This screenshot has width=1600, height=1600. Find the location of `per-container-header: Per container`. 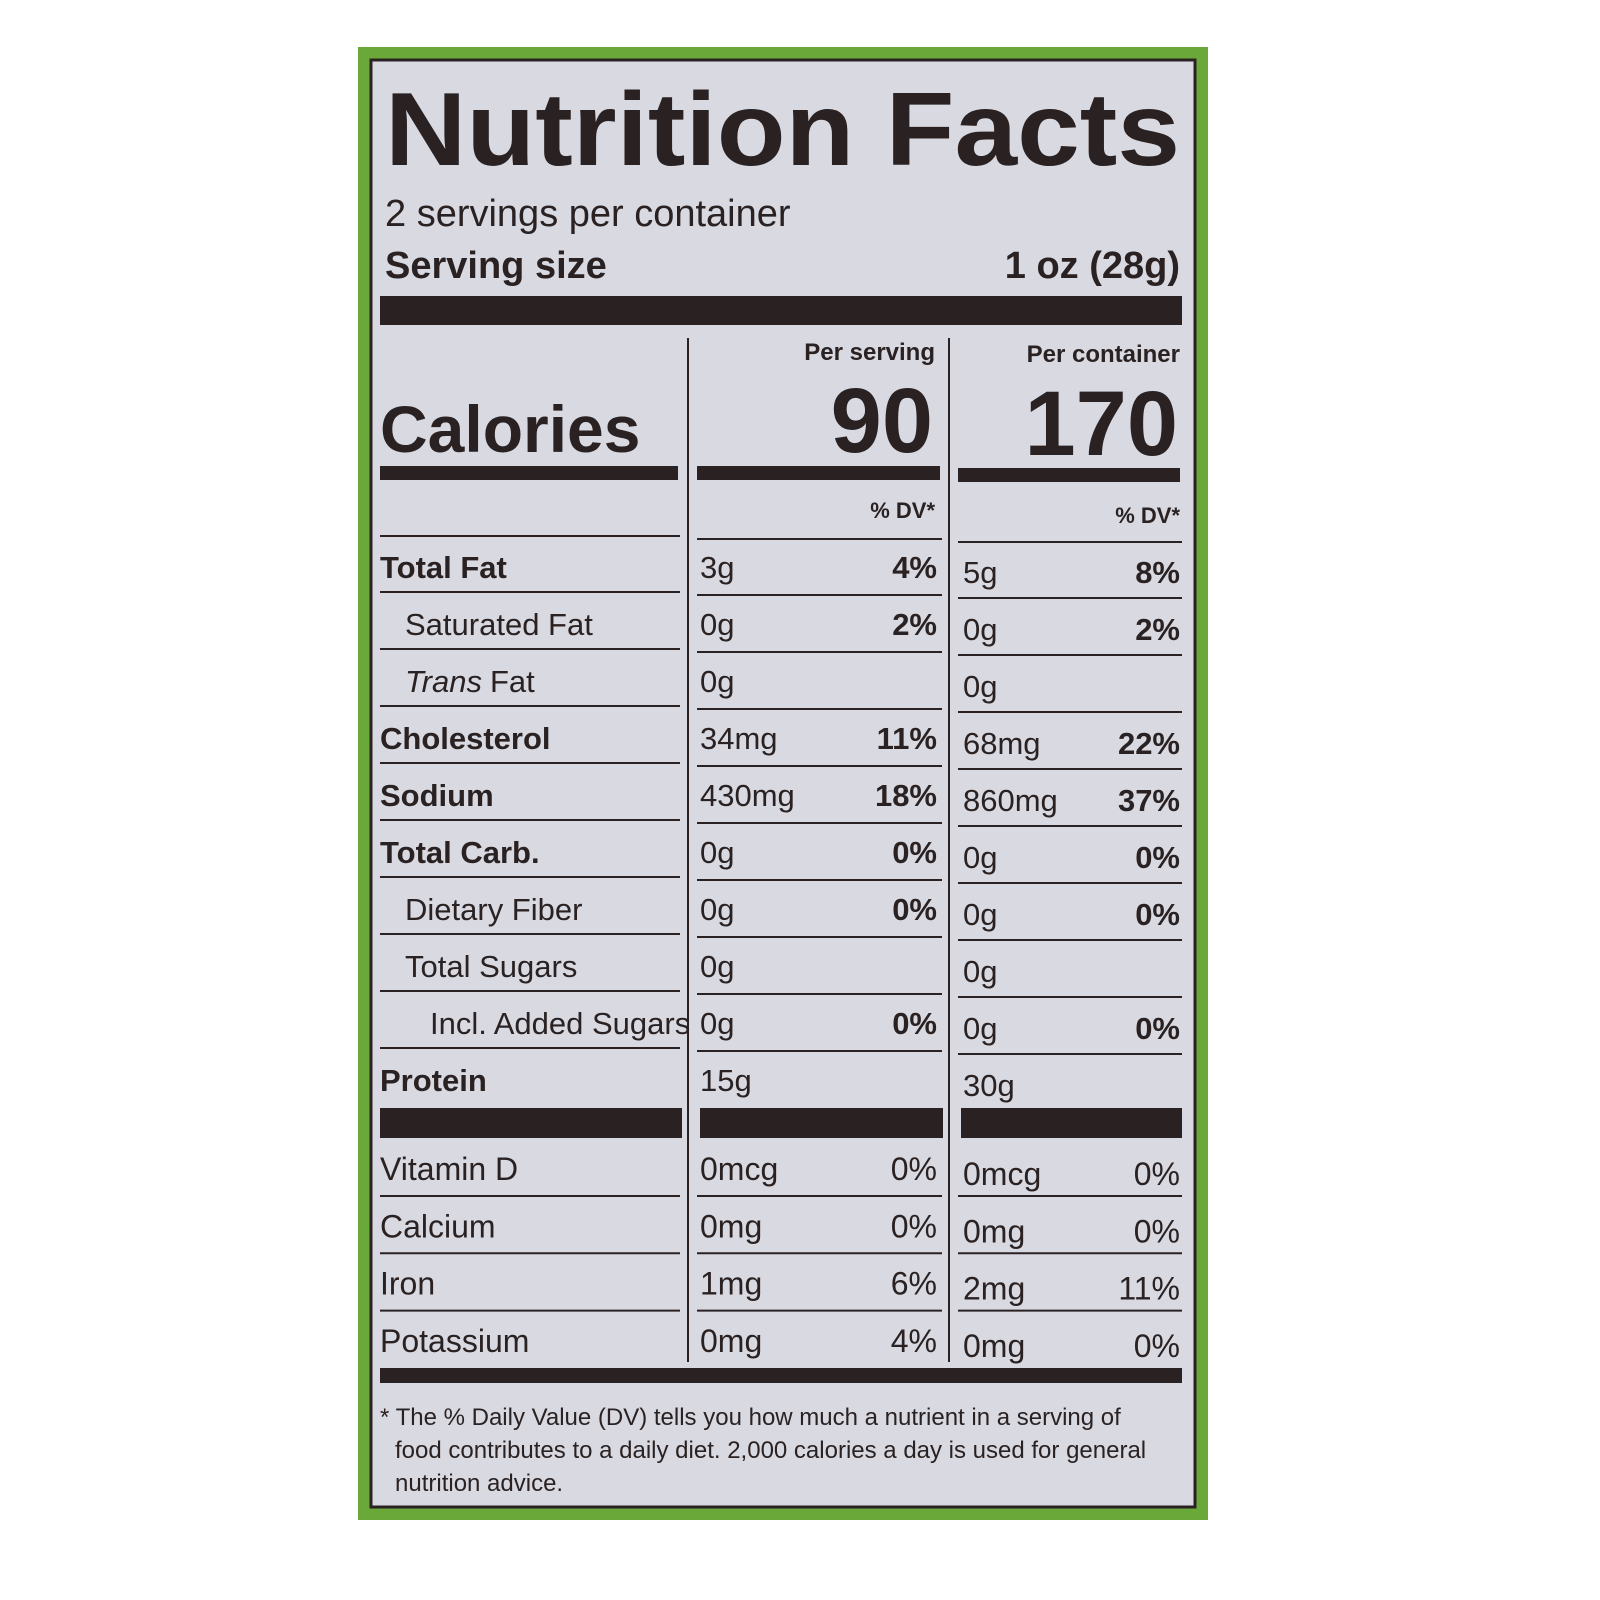

per-container-header: Per container is located at coordinates (1103, 354).